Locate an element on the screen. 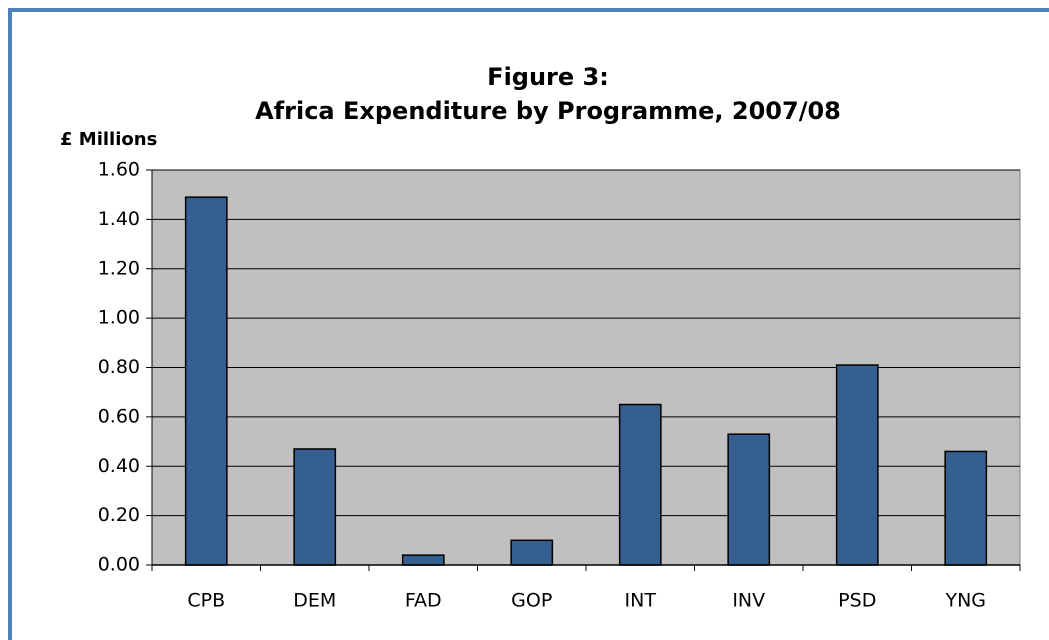 Image resolution: width=1049 pixels, height=640 pixels. x-tick-label: INV is located at coordinates (748, 601).